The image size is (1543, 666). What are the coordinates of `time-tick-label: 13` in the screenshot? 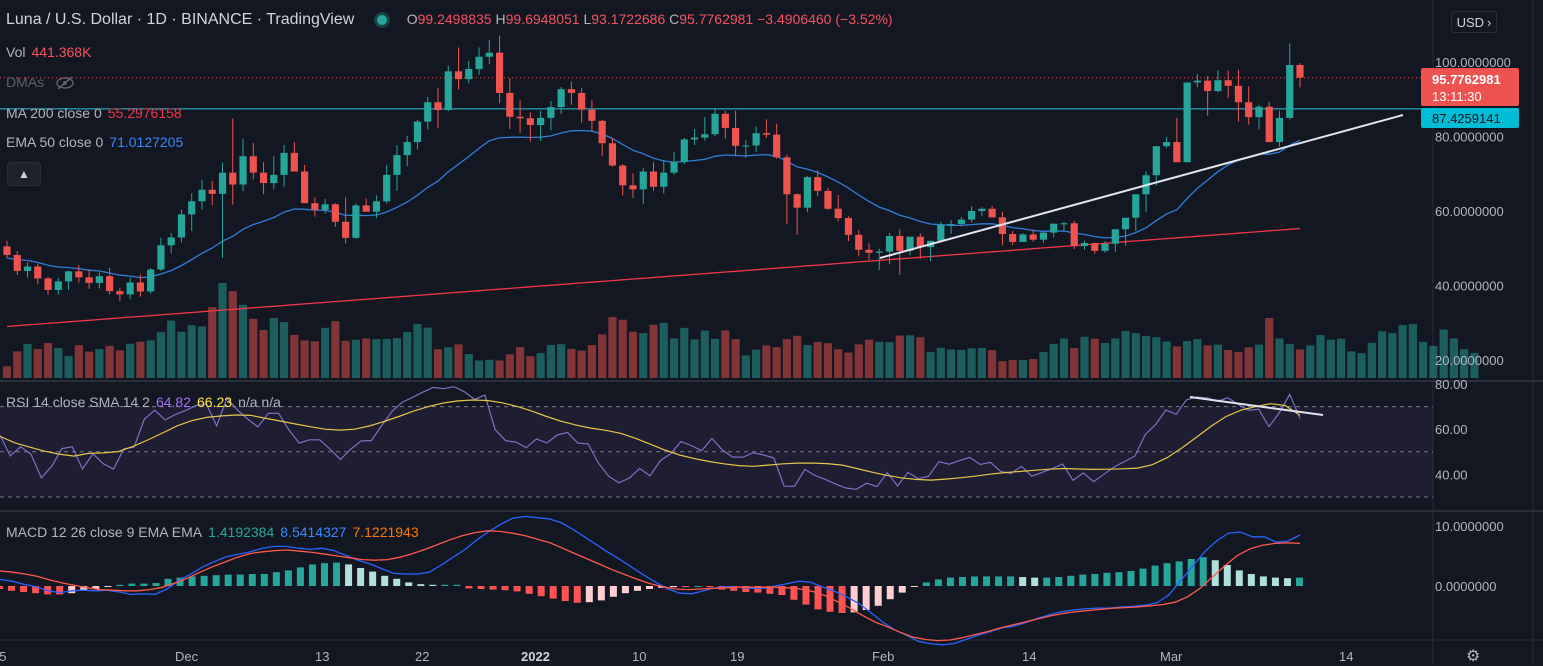 It's located at (322, 656).